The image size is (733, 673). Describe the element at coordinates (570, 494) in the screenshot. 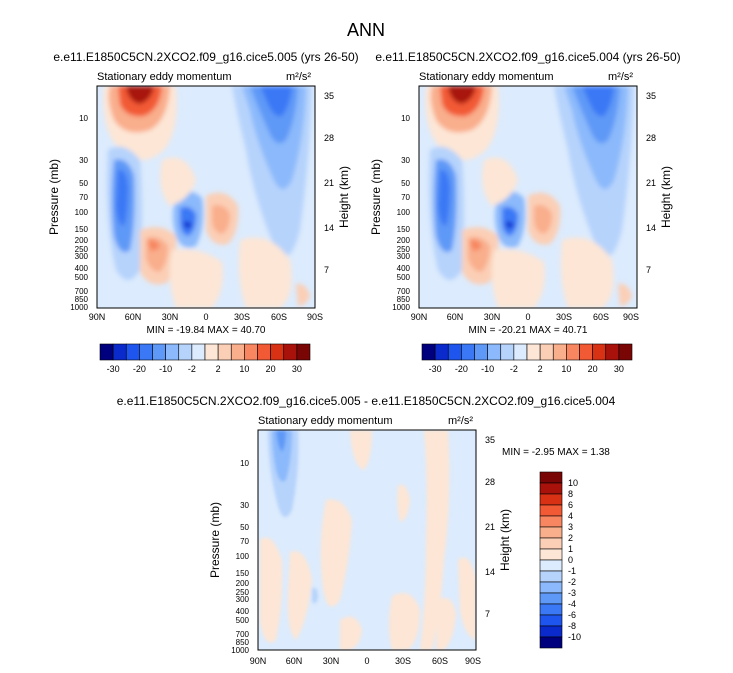

I see `colorbar-3-label: 8` at that location.